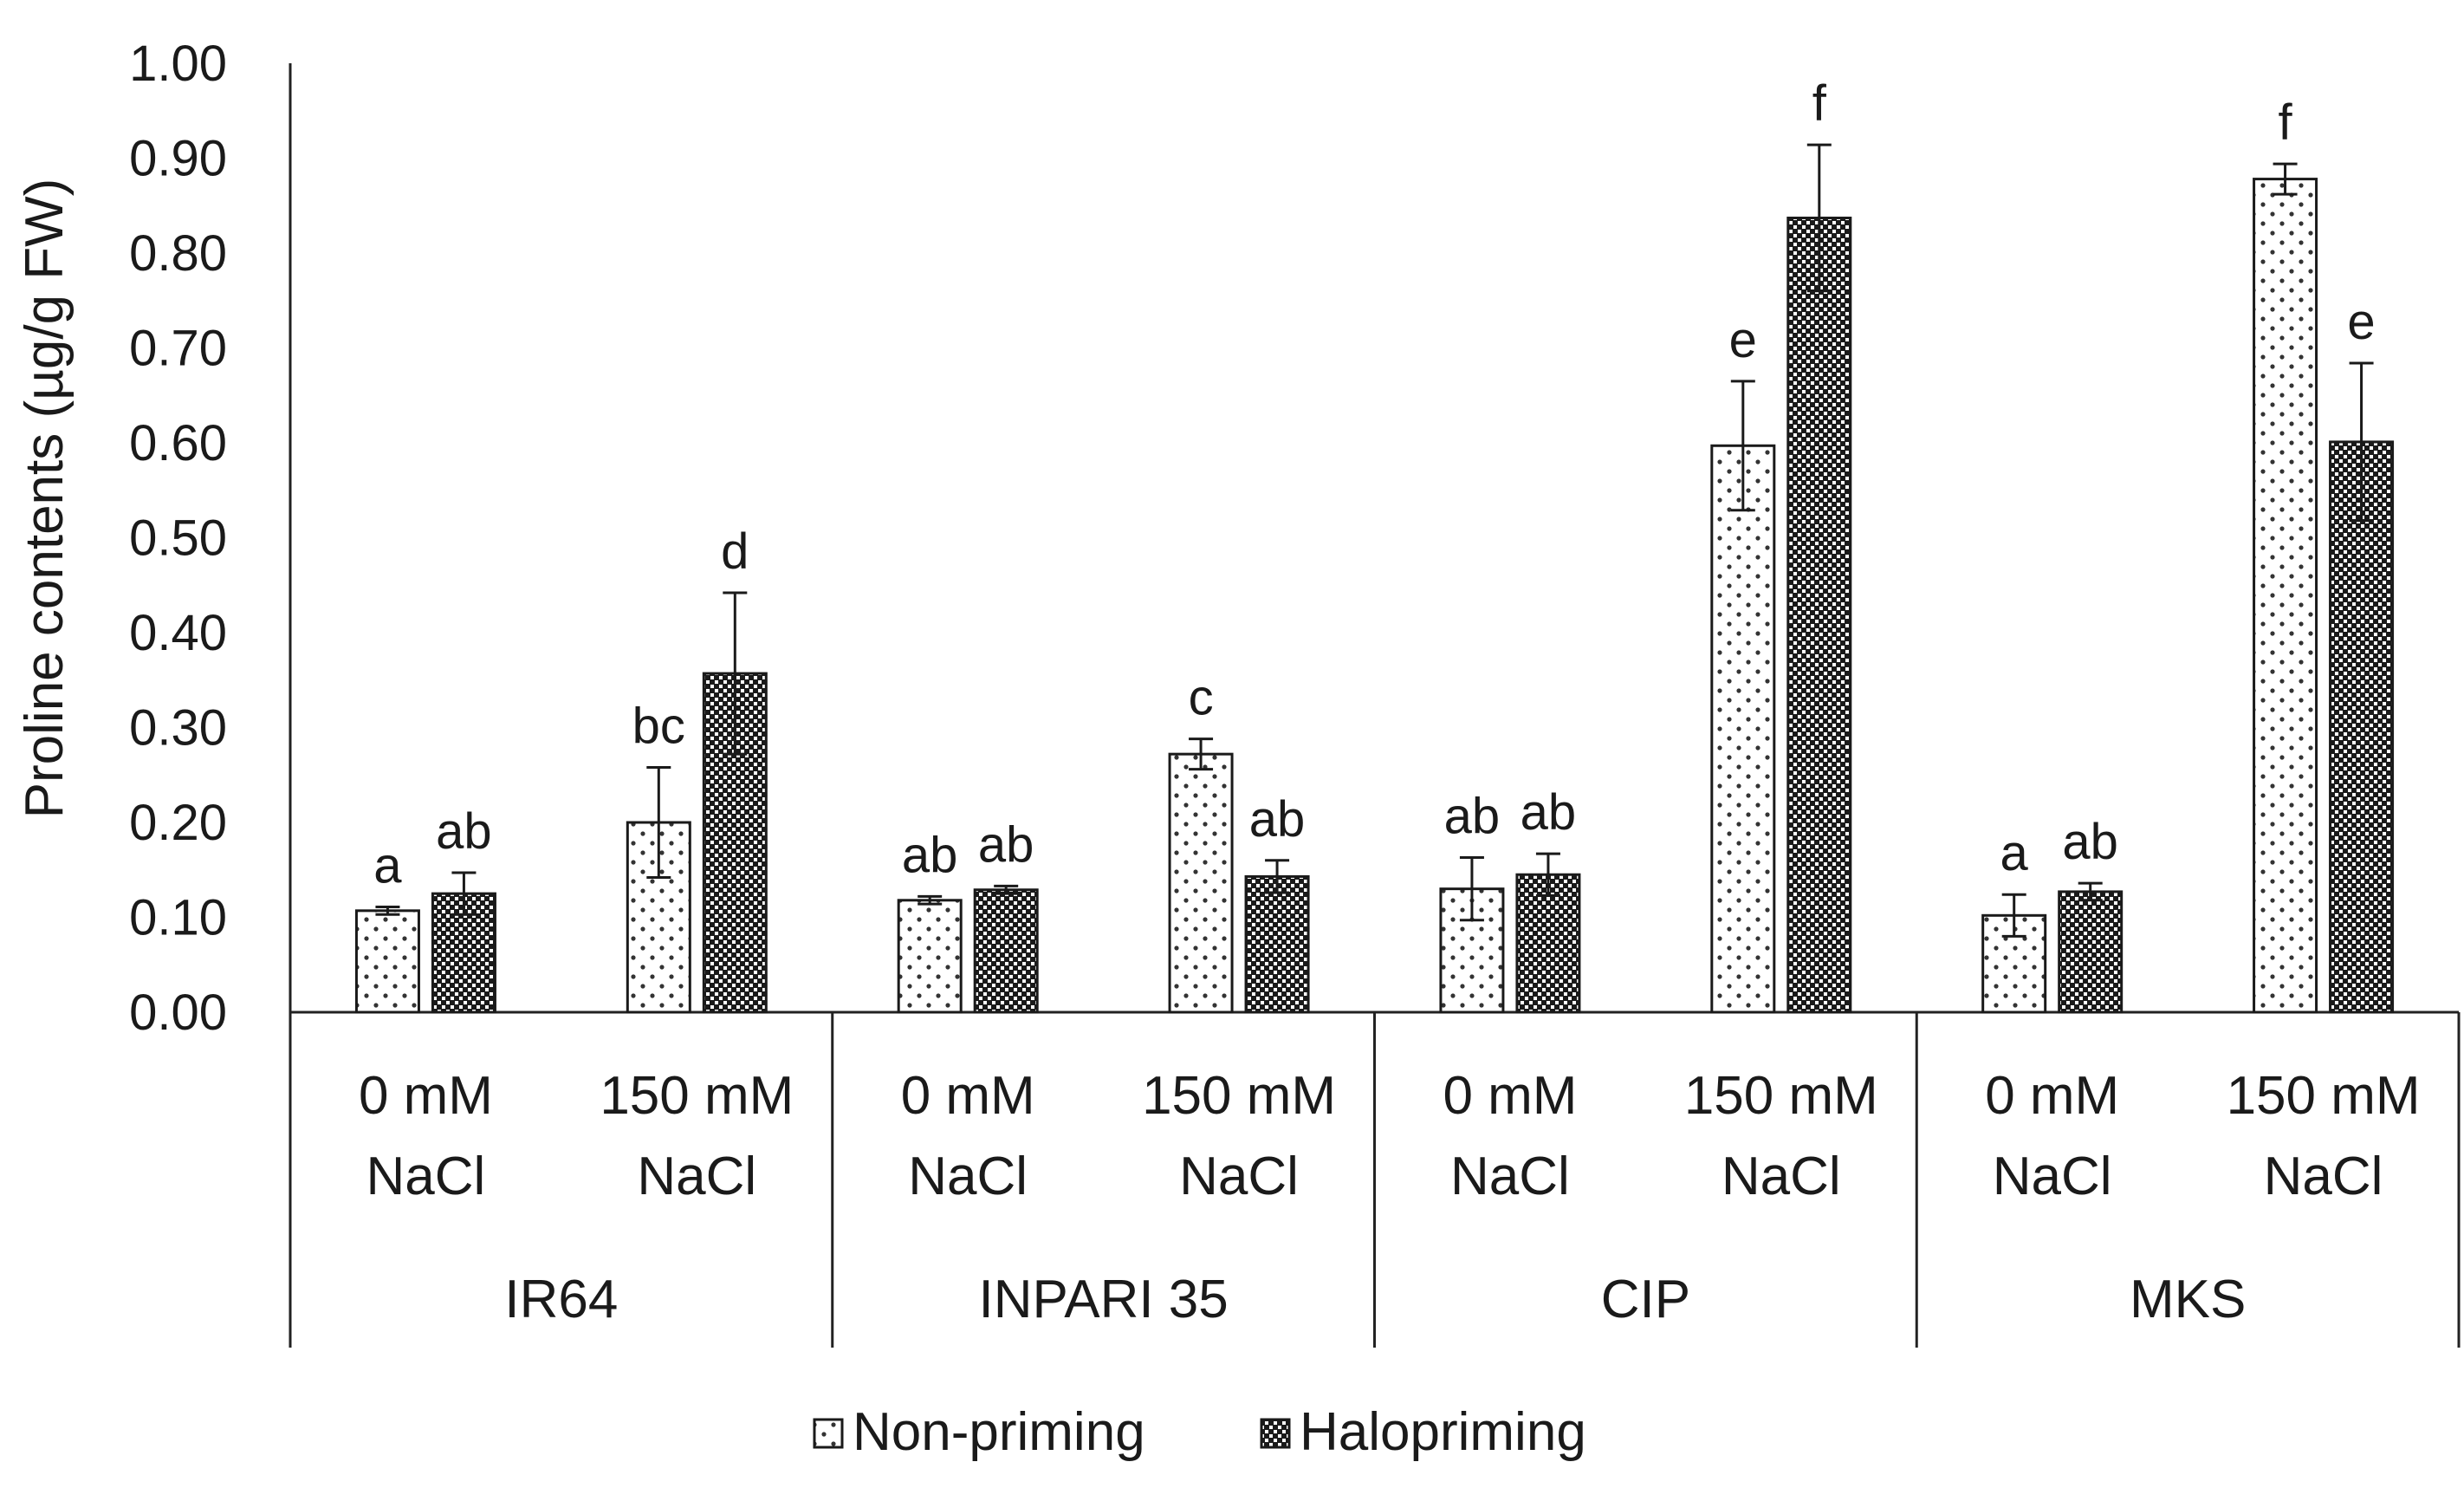  I want to click on legend-swatch-halopriming, so click(1276, 1433).